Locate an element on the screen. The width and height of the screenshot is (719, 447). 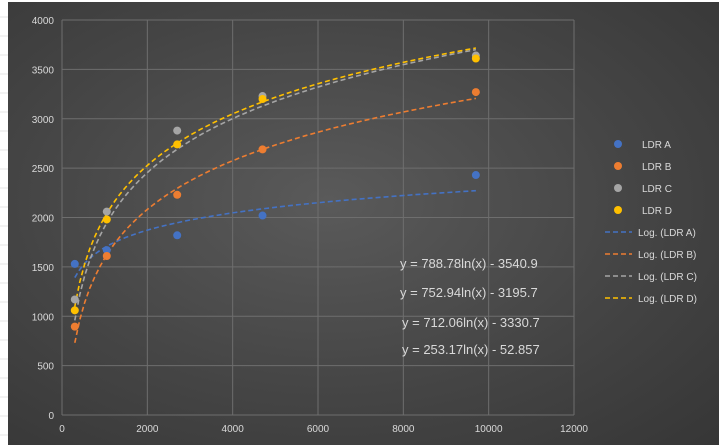
x-tick-label: 12000 is located at coordinates (574, 429).